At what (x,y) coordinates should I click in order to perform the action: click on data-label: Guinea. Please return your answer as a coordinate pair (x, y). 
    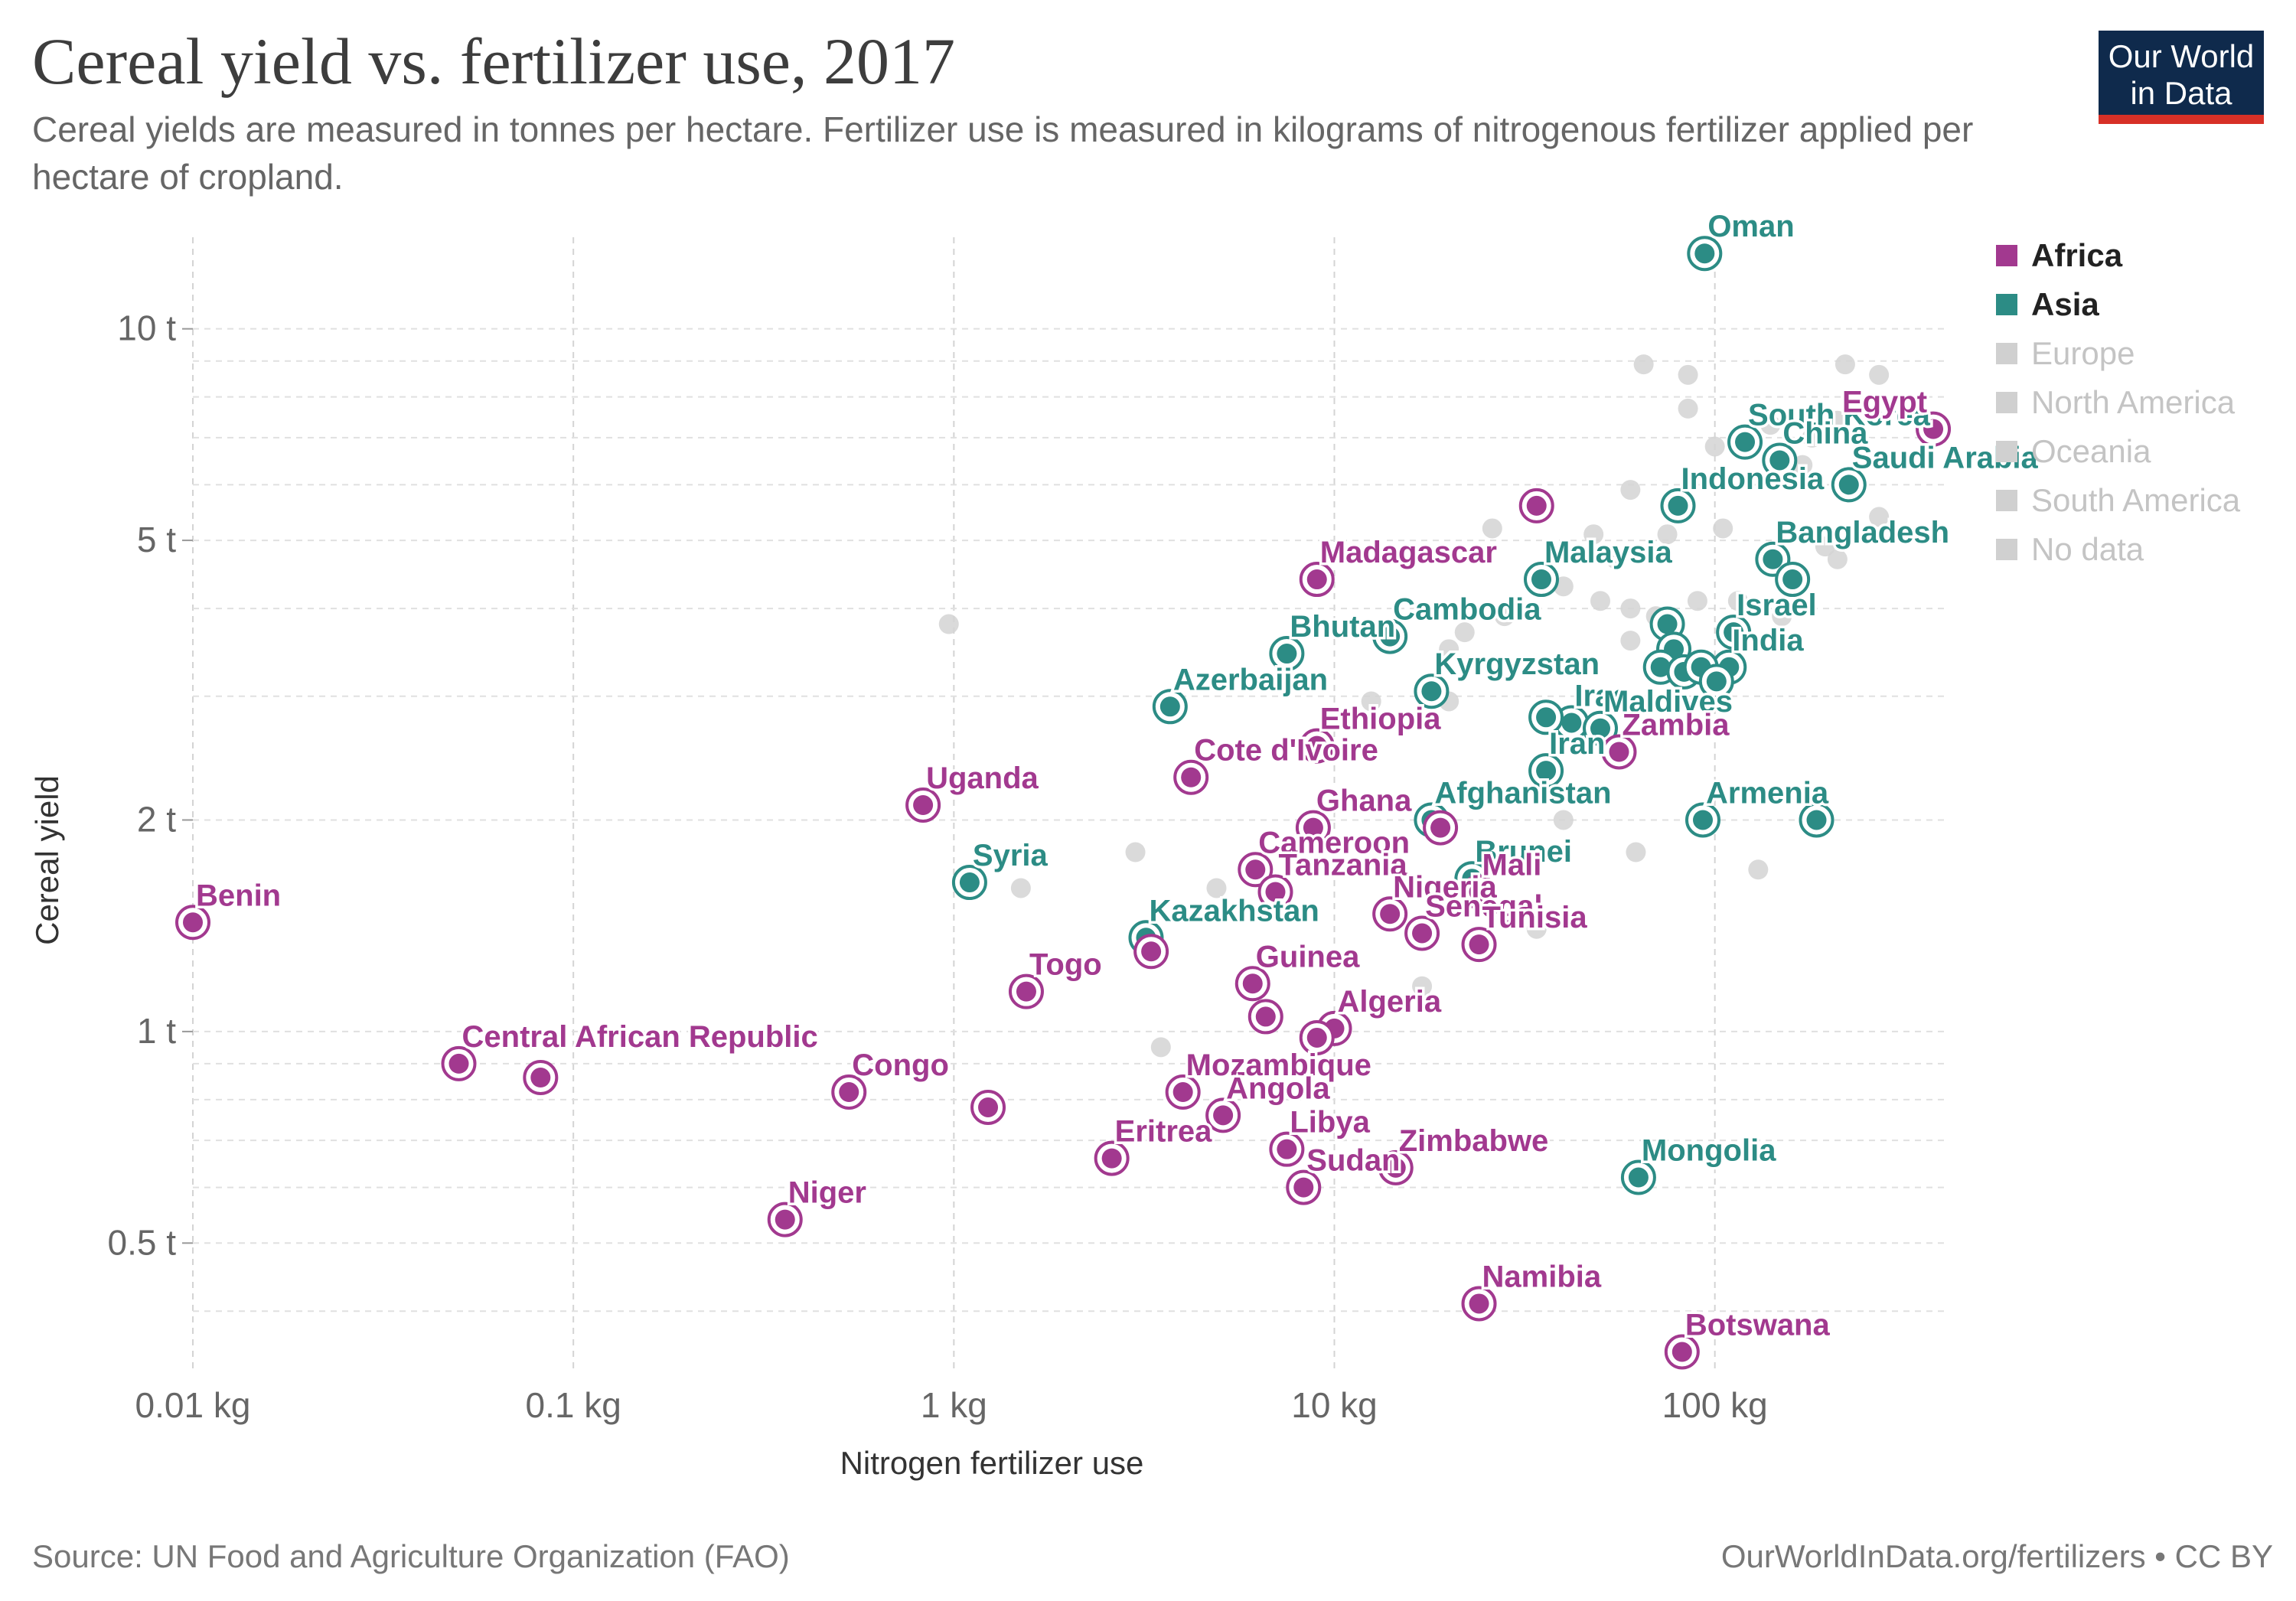
    Looking at the image, I should click on (1308, 956).